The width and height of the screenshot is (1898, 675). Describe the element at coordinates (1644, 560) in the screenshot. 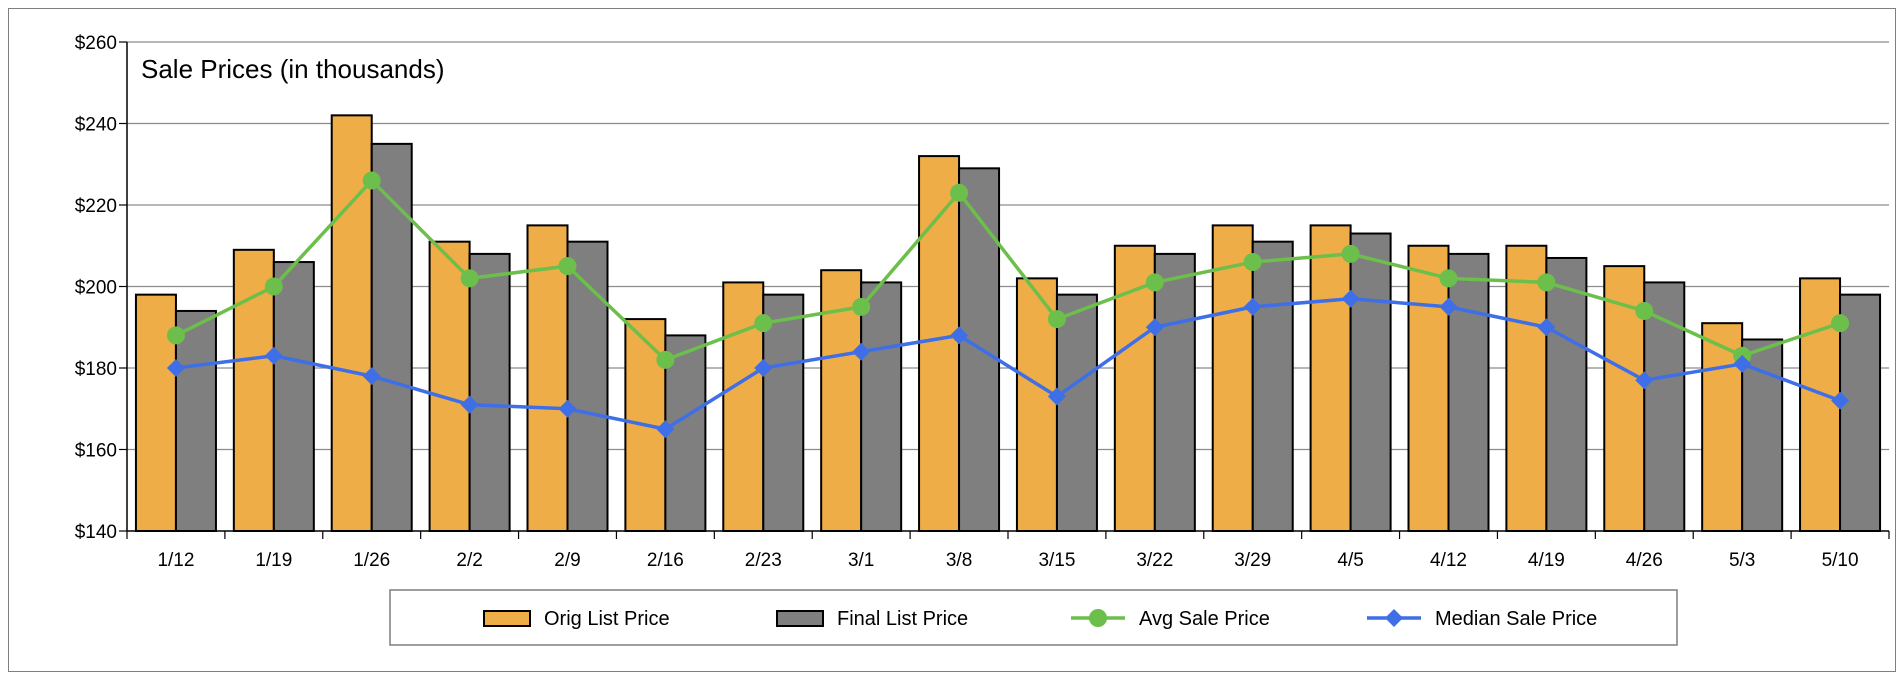

I see `x-tick-label: 4/26` at that location.